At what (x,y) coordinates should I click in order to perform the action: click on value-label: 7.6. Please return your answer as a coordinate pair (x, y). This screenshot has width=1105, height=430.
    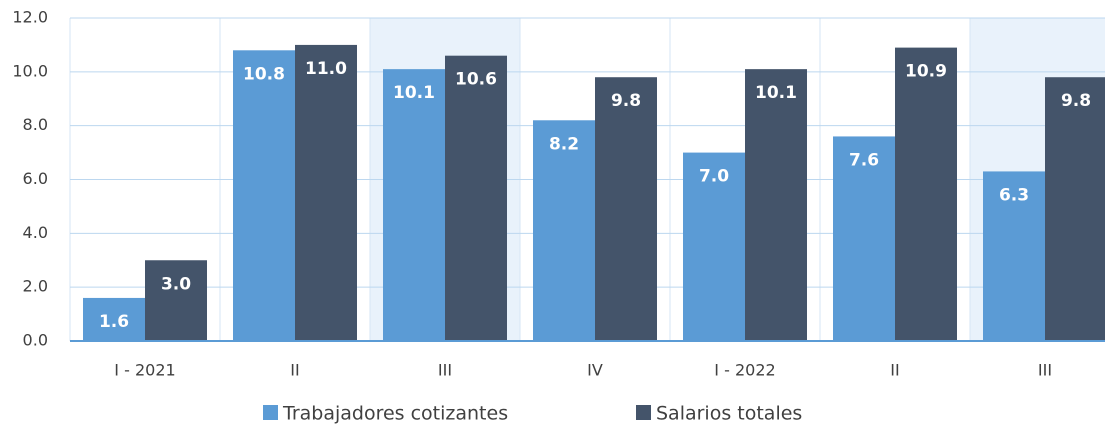
    Looking at the image, I should click on (864, 160).